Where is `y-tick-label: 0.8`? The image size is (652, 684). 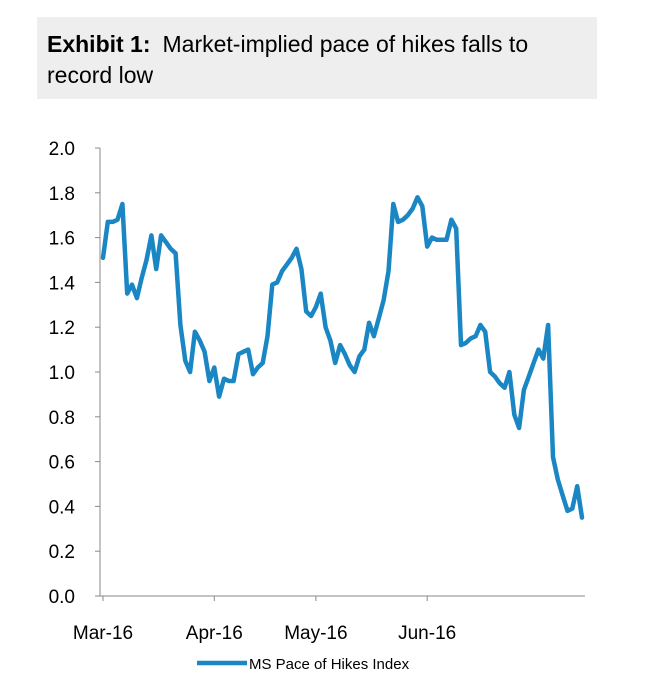
y-tick-label: 0.8 is located at coordinates (62, 418).